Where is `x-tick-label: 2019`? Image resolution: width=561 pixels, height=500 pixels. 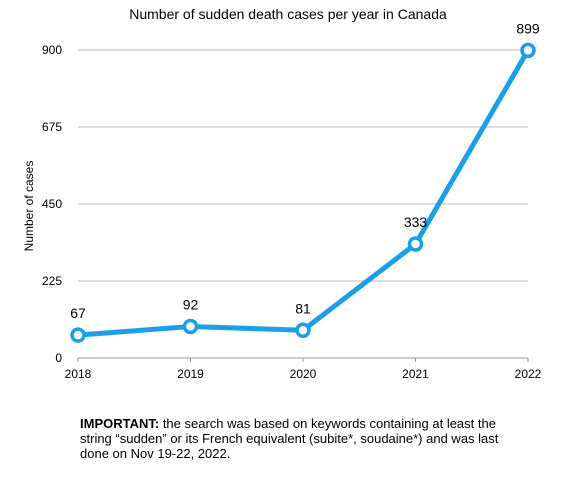
x-tick-label: 2019 is located at coordinates (190, 374).